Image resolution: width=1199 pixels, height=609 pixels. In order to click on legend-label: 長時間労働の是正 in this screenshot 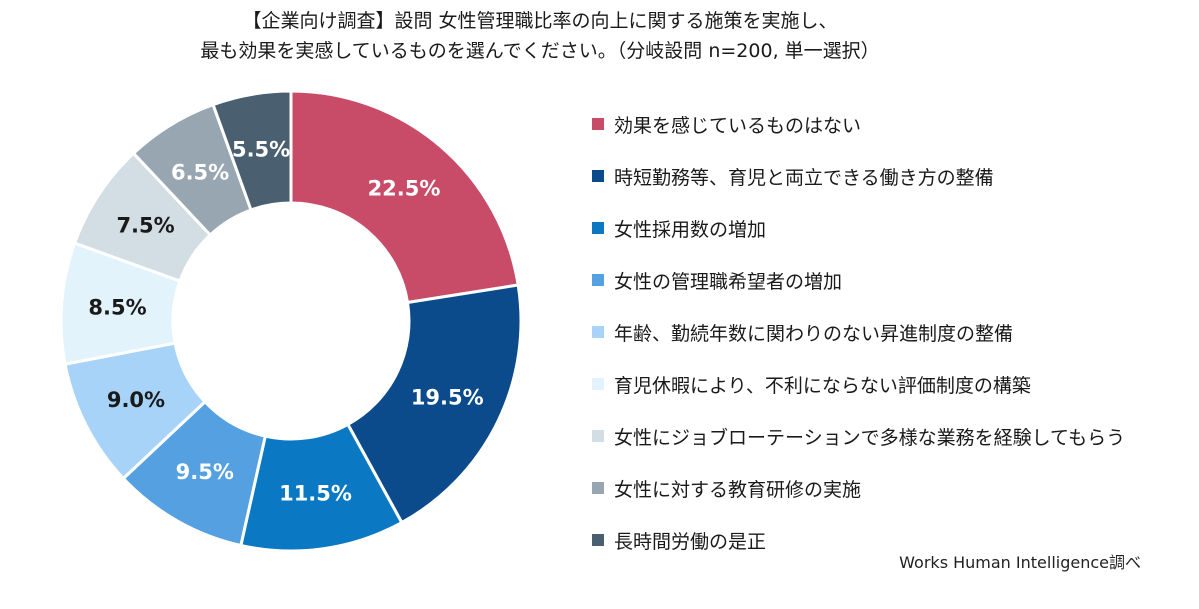, I will do `click(690, 541)`.